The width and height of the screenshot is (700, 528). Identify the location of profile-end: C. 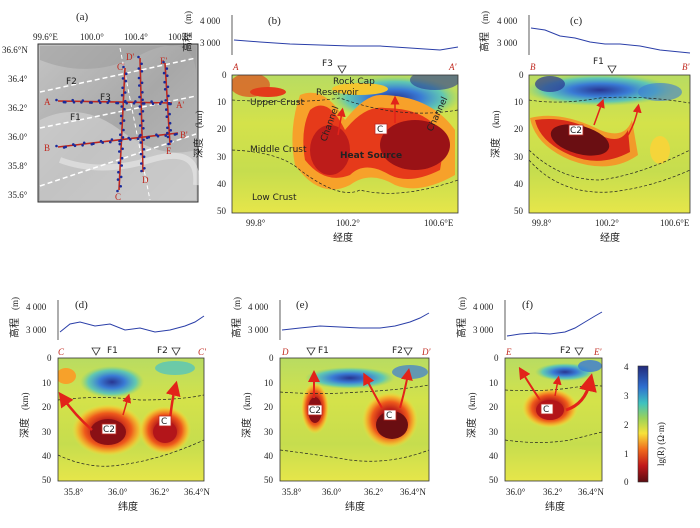
(118, 197).